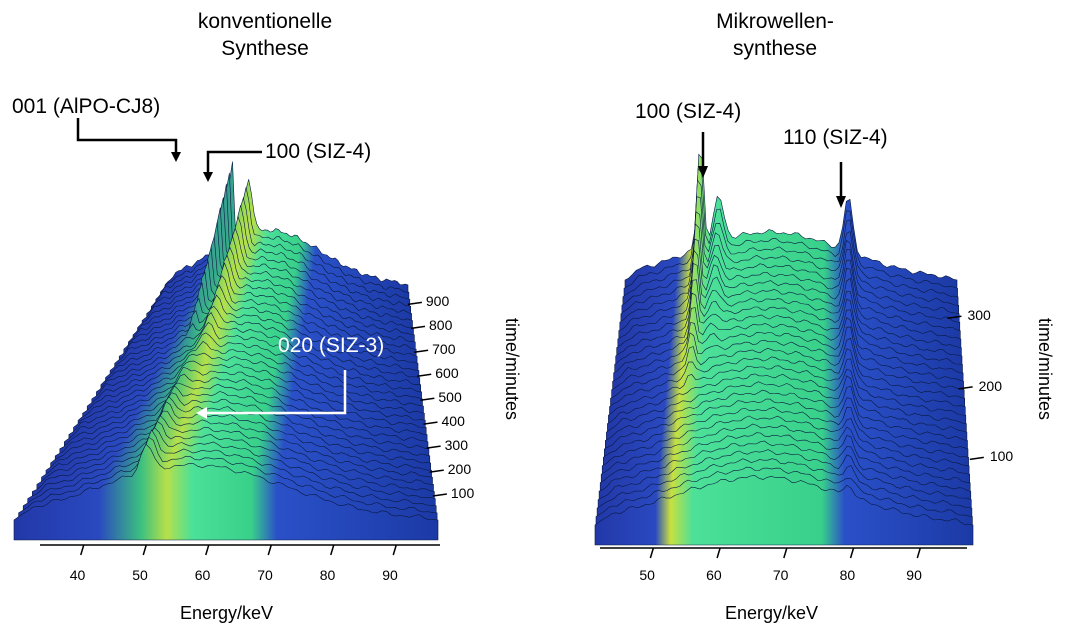 The width and height of the screenshot is (1073, 633). What do you see at coordinates (444, 349) in the screenshot?
I see `time-tick-label: 700` at bounding box center [444, 349].